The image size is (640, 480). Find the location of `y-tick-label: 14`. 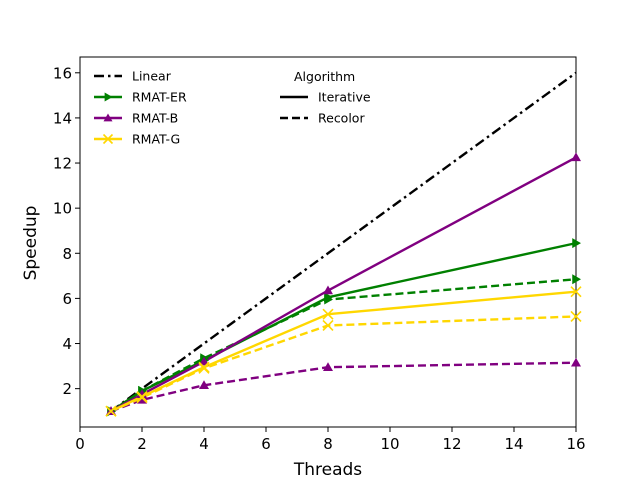

y-tick-label: 14 is located at coordinates (62, 118).